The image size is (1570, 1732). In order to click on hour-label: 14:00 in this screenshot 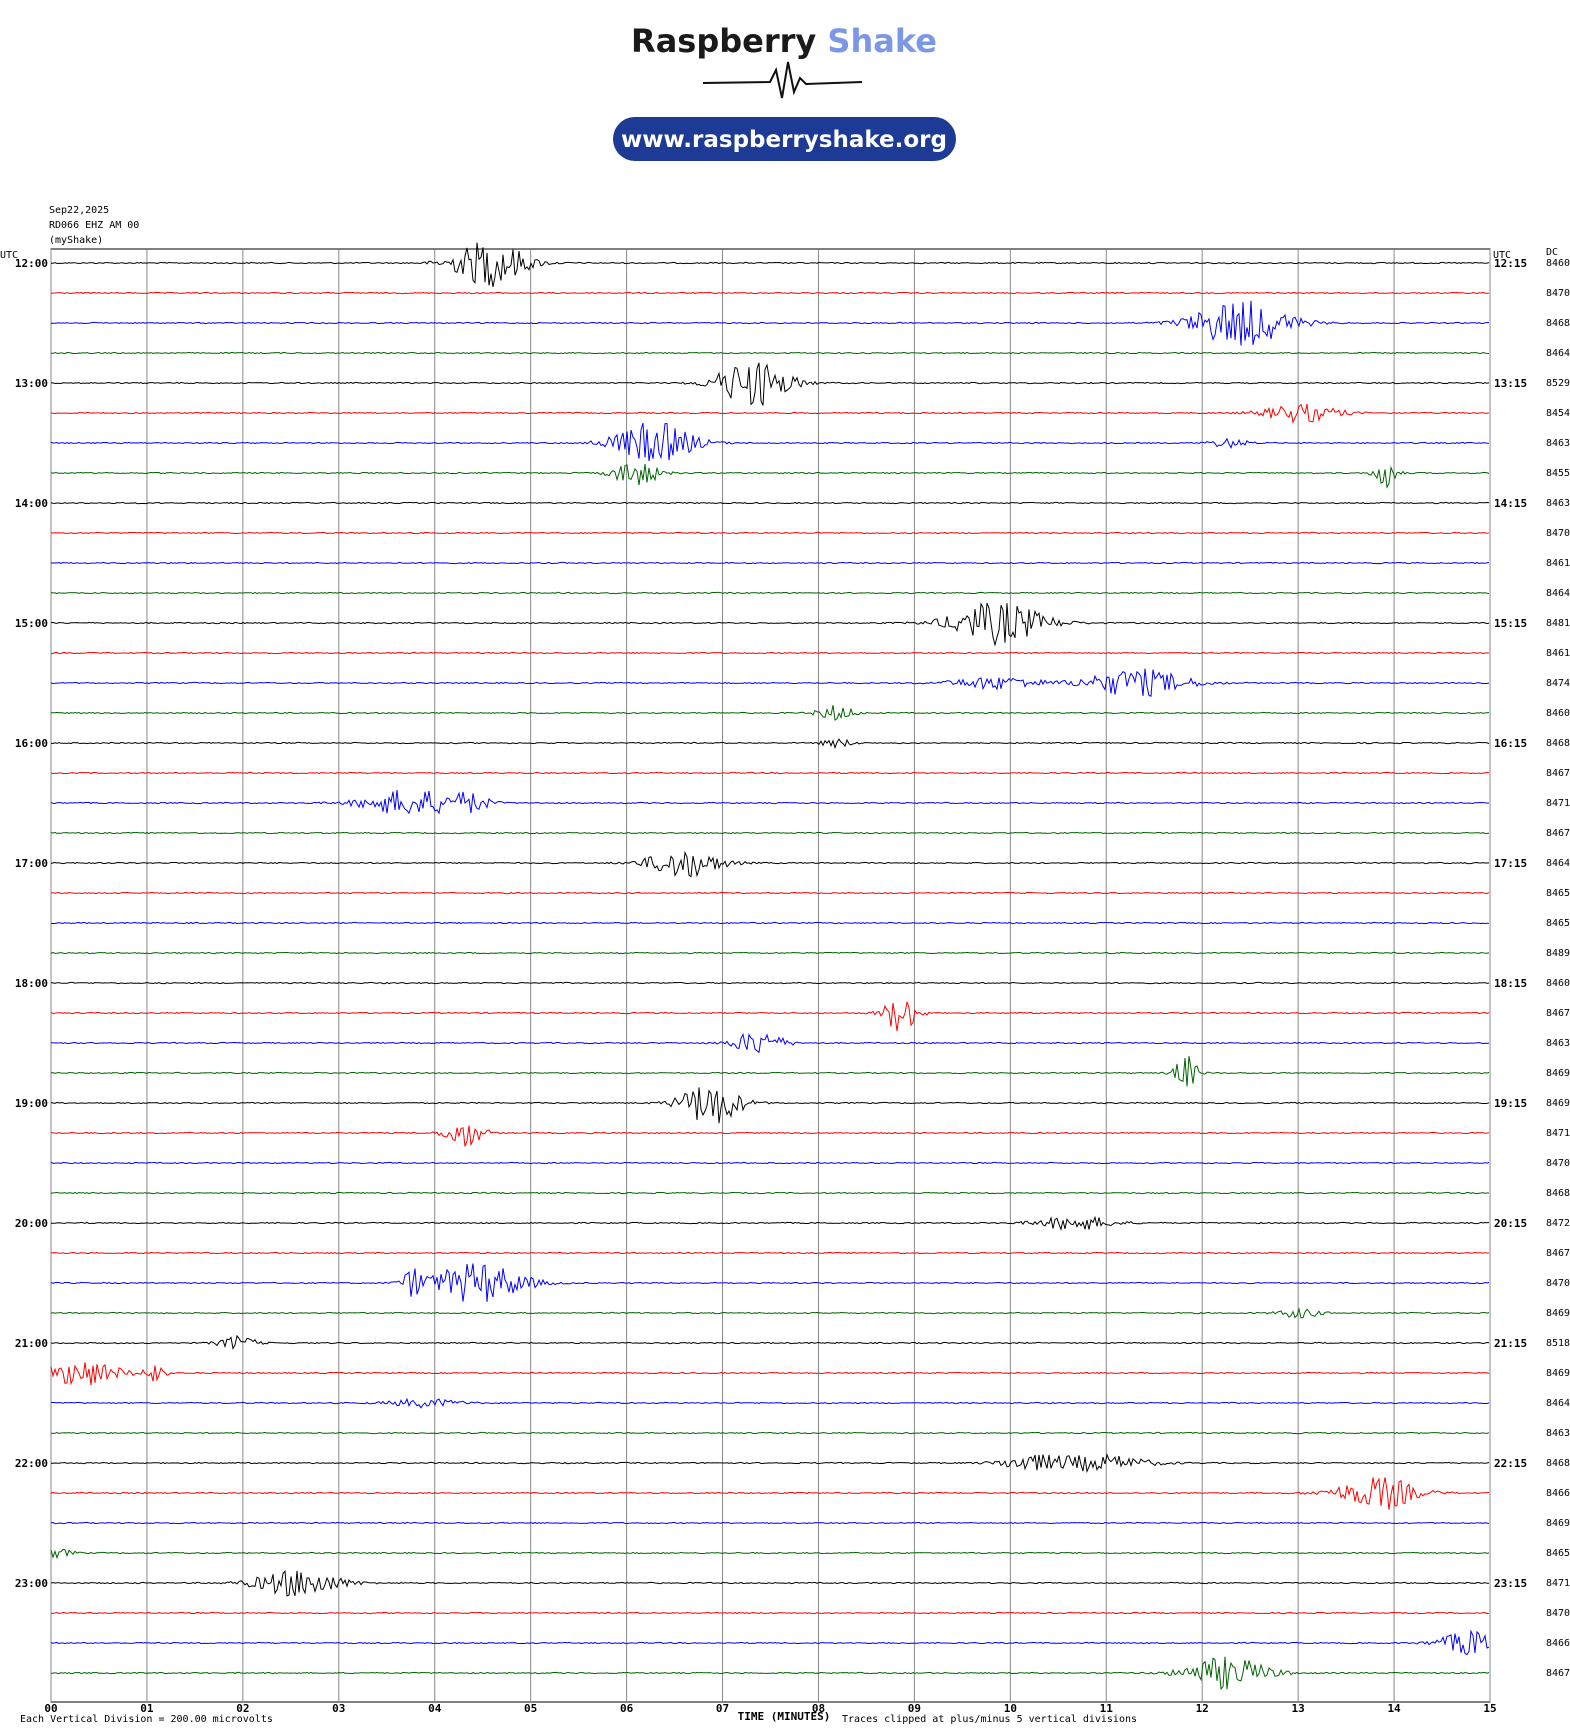, I will do `click(31, 503)`.